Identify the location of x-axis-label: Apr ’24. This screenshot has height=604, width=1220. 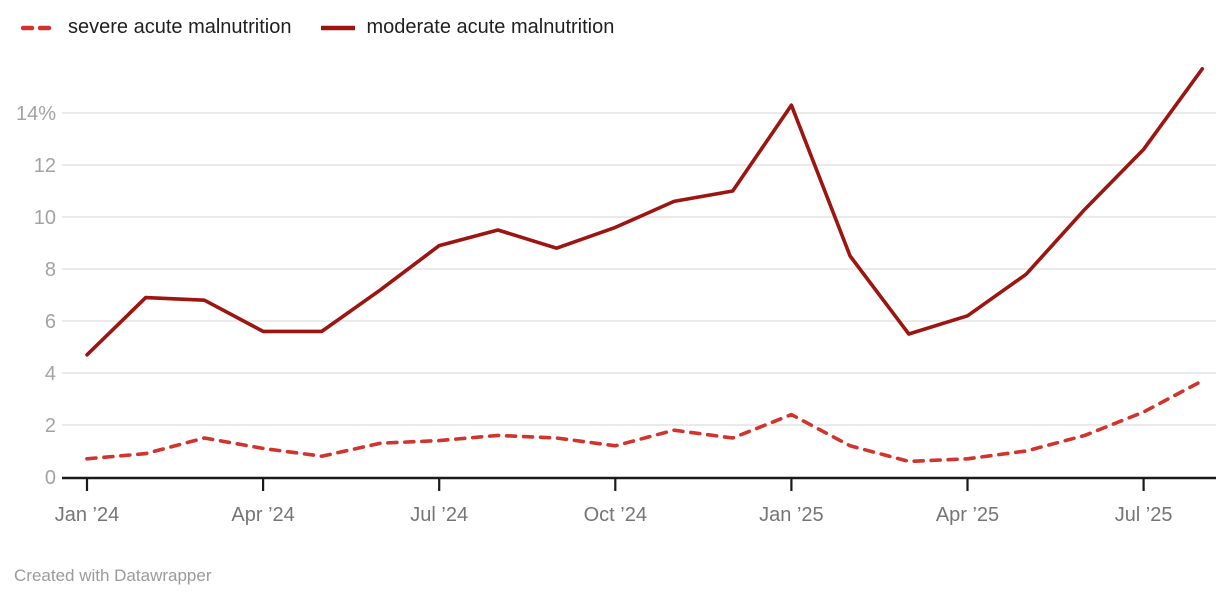
(262, 515).